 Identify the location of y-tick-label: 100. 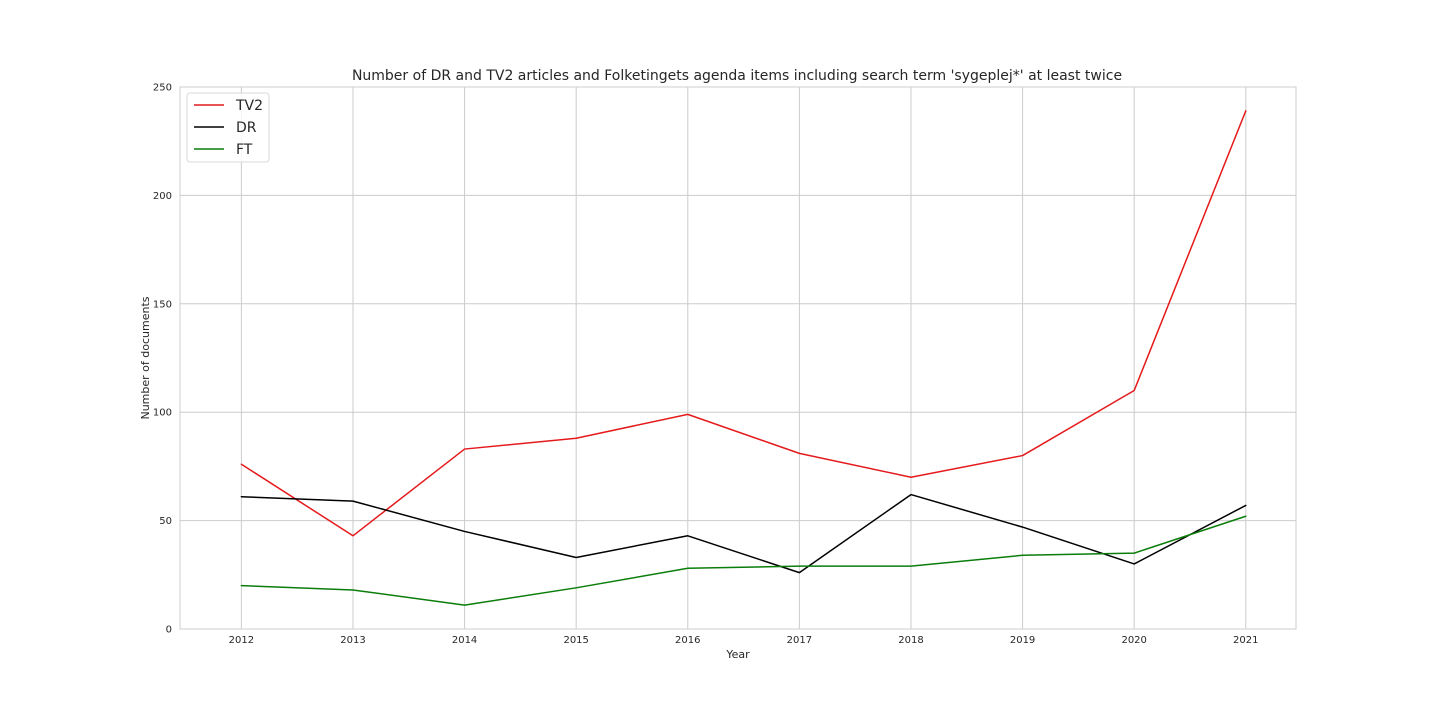
(162, 413).